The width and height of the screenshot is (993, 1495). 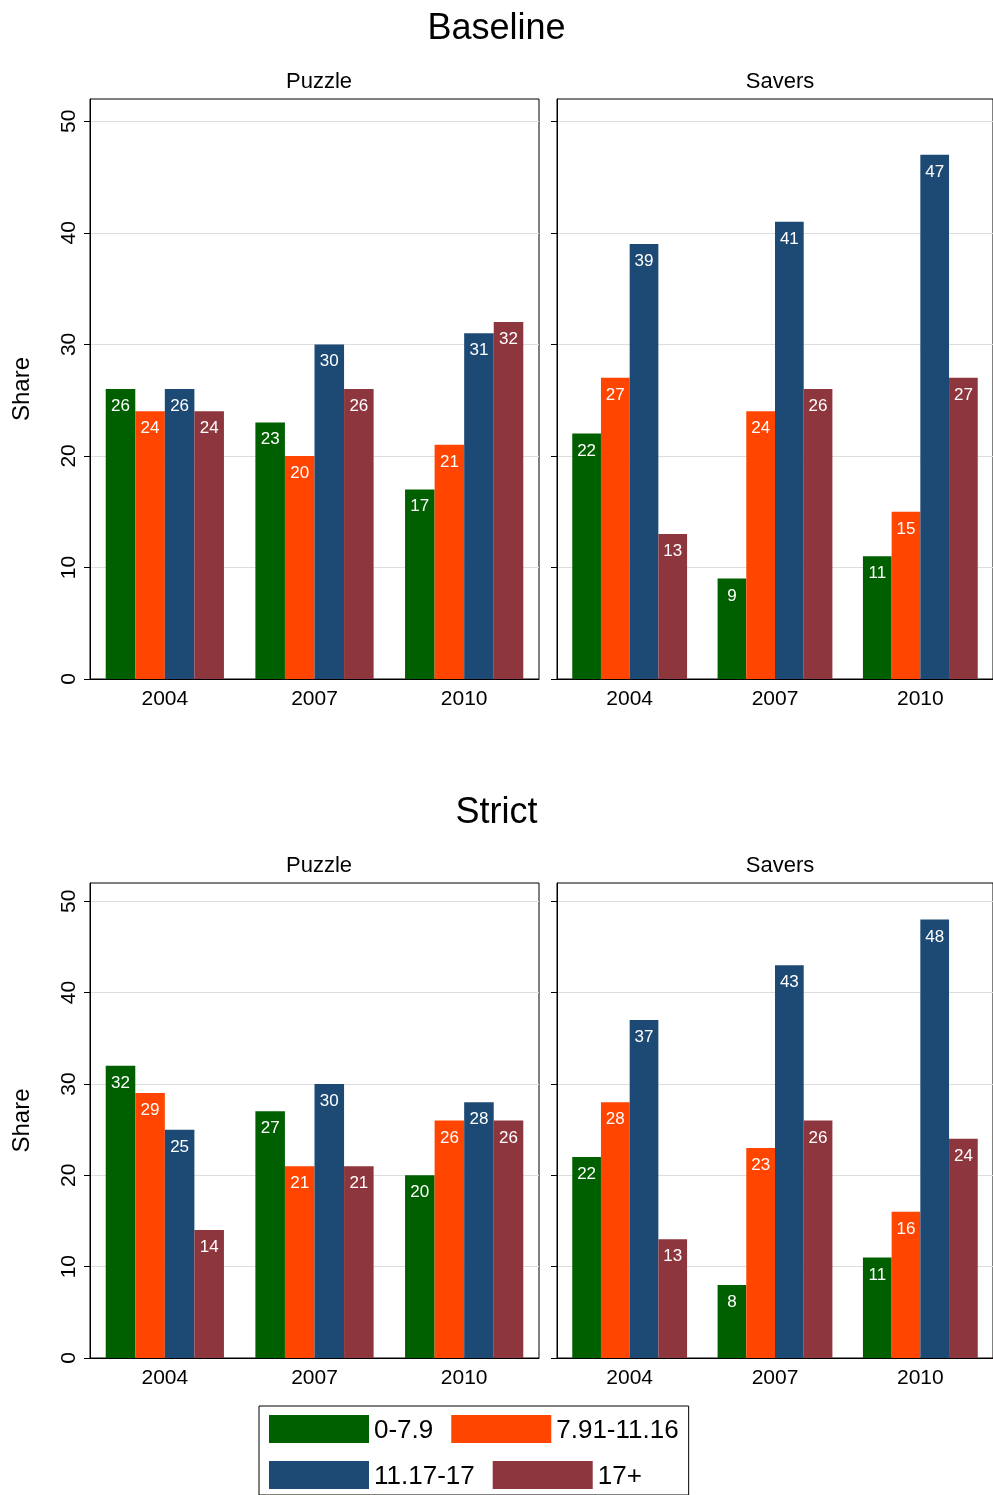 I want to click on chart-title: Savers, so click(x=780, y=864).